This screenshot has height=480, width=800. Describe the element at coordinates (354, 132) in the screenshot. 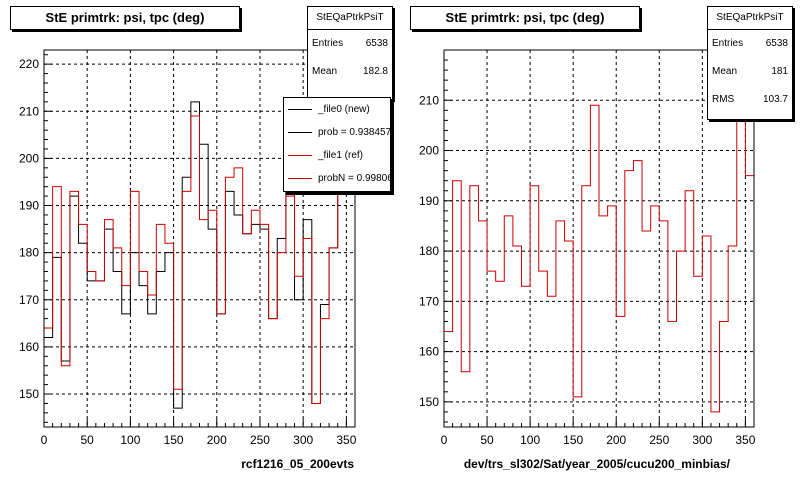

I see `legend-label-prob: prob = 0.938457` at that location.